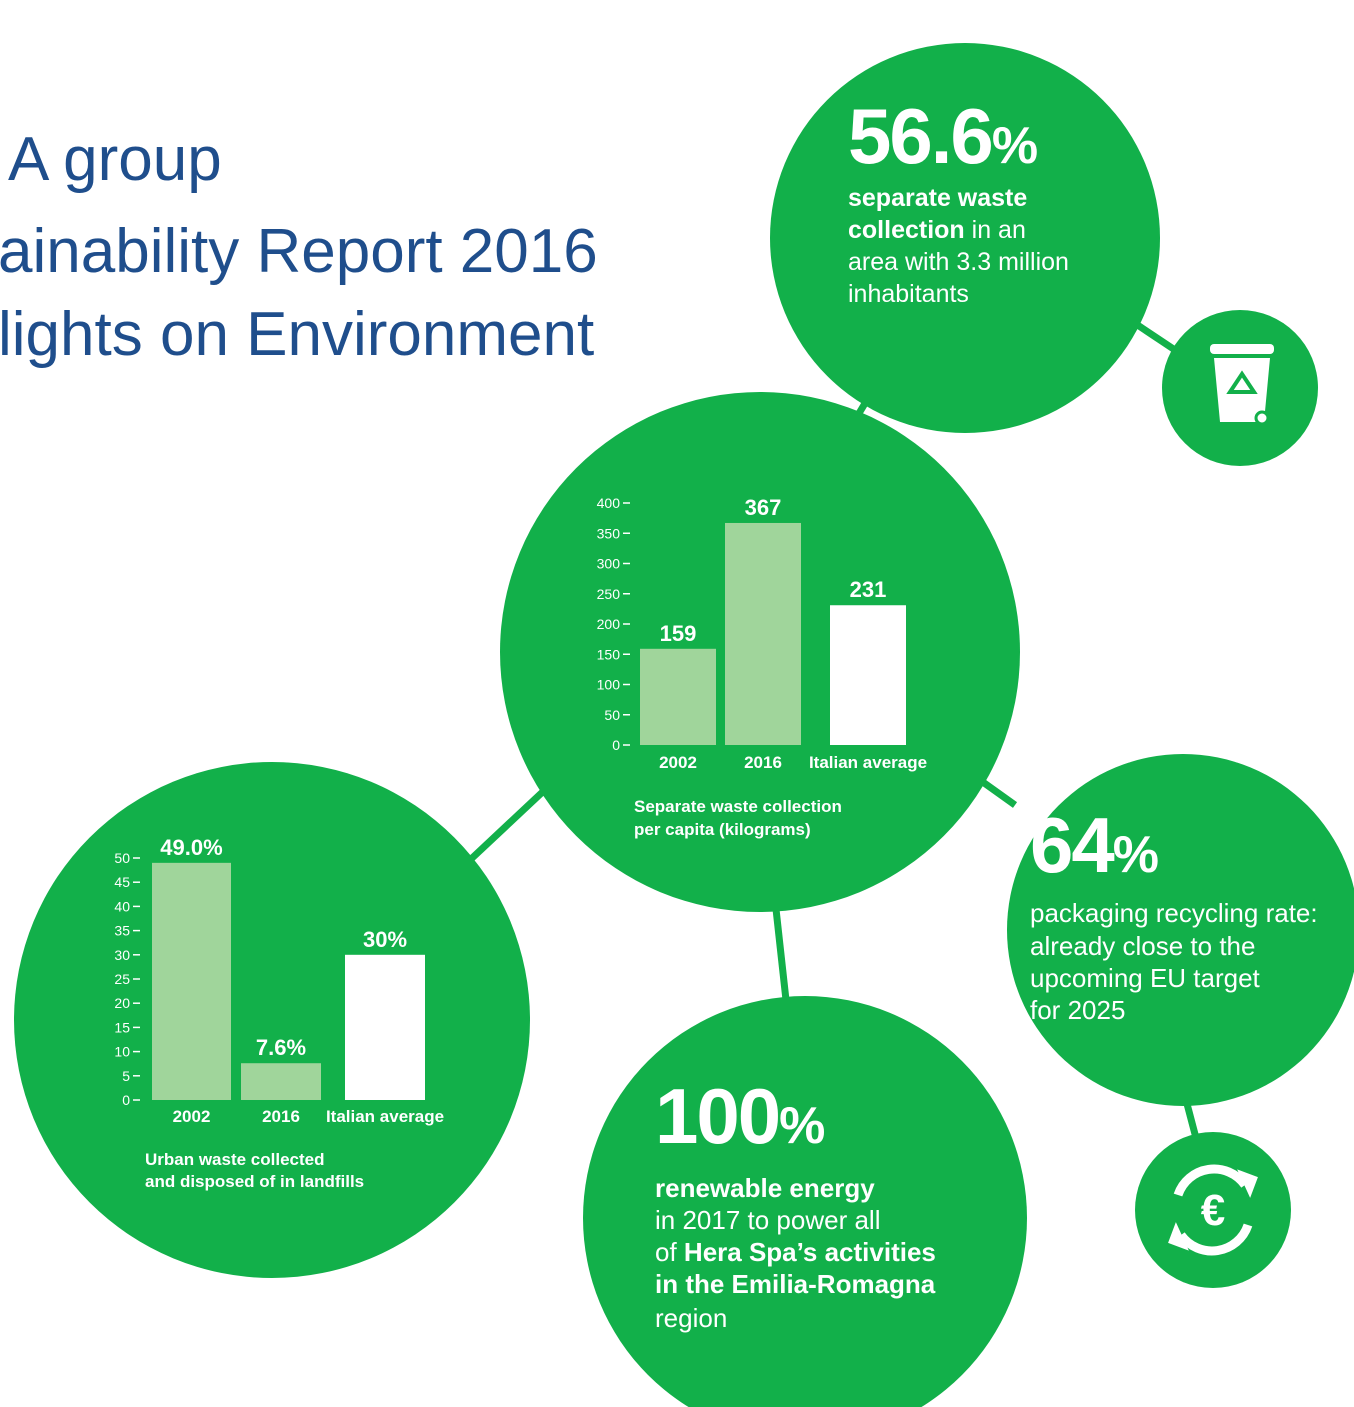  What do you see at coordinates (126, 1076) in the screenshot?
I see `y-tick-label: 5` at bounding box center [126, 1076].